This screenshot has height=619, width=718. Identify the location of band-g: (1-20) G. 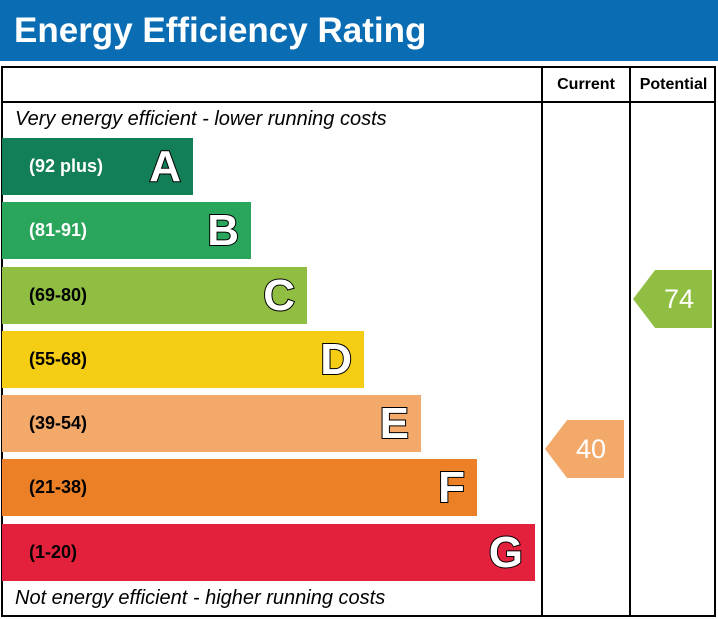
(268, 552).